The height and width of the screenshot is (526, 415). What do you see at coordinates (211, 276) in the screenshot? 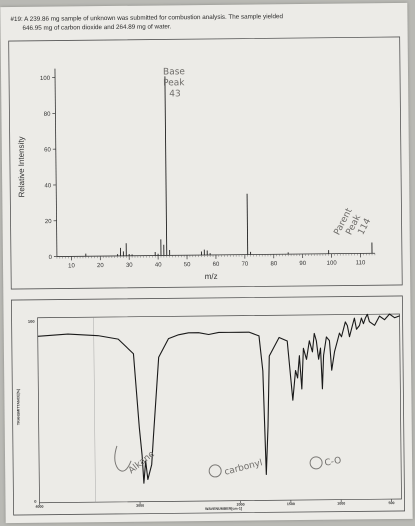
I see `ms-x-axis-label: m/z` at bounding box center [211, 276].